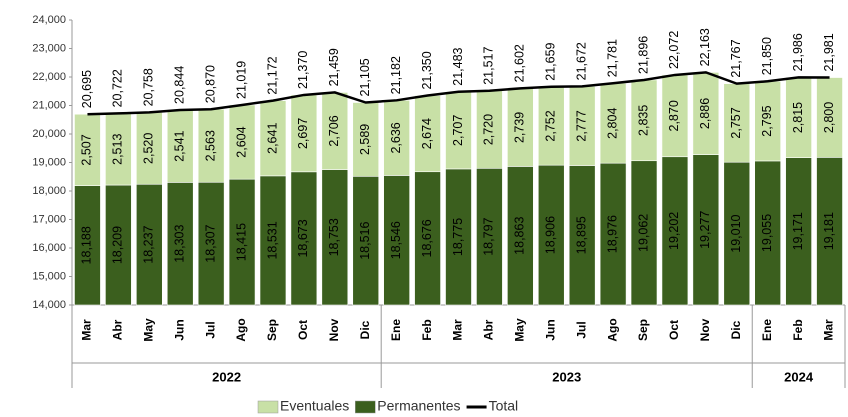 Image resolution: width=848 pixels, height=417 pixels. Describe the element at coordinates (705, 113) in the screenshot. I see `value-label: 2,886` at that location.